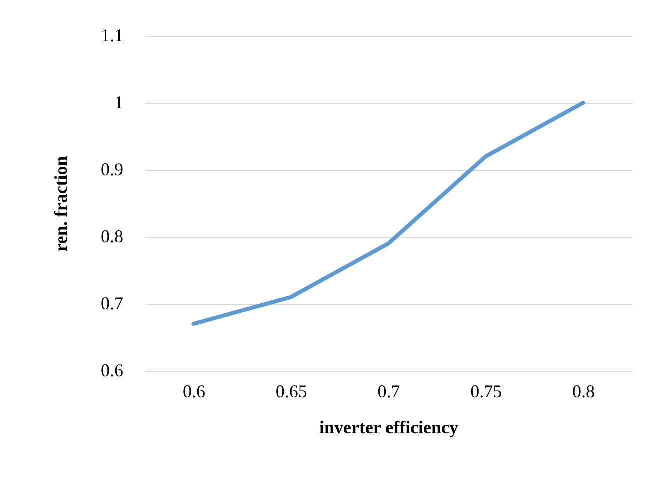  Describe the element at coordinates (389, 428) in the screenshot. I see `x-axis-title: inverter efficiency` at that location.